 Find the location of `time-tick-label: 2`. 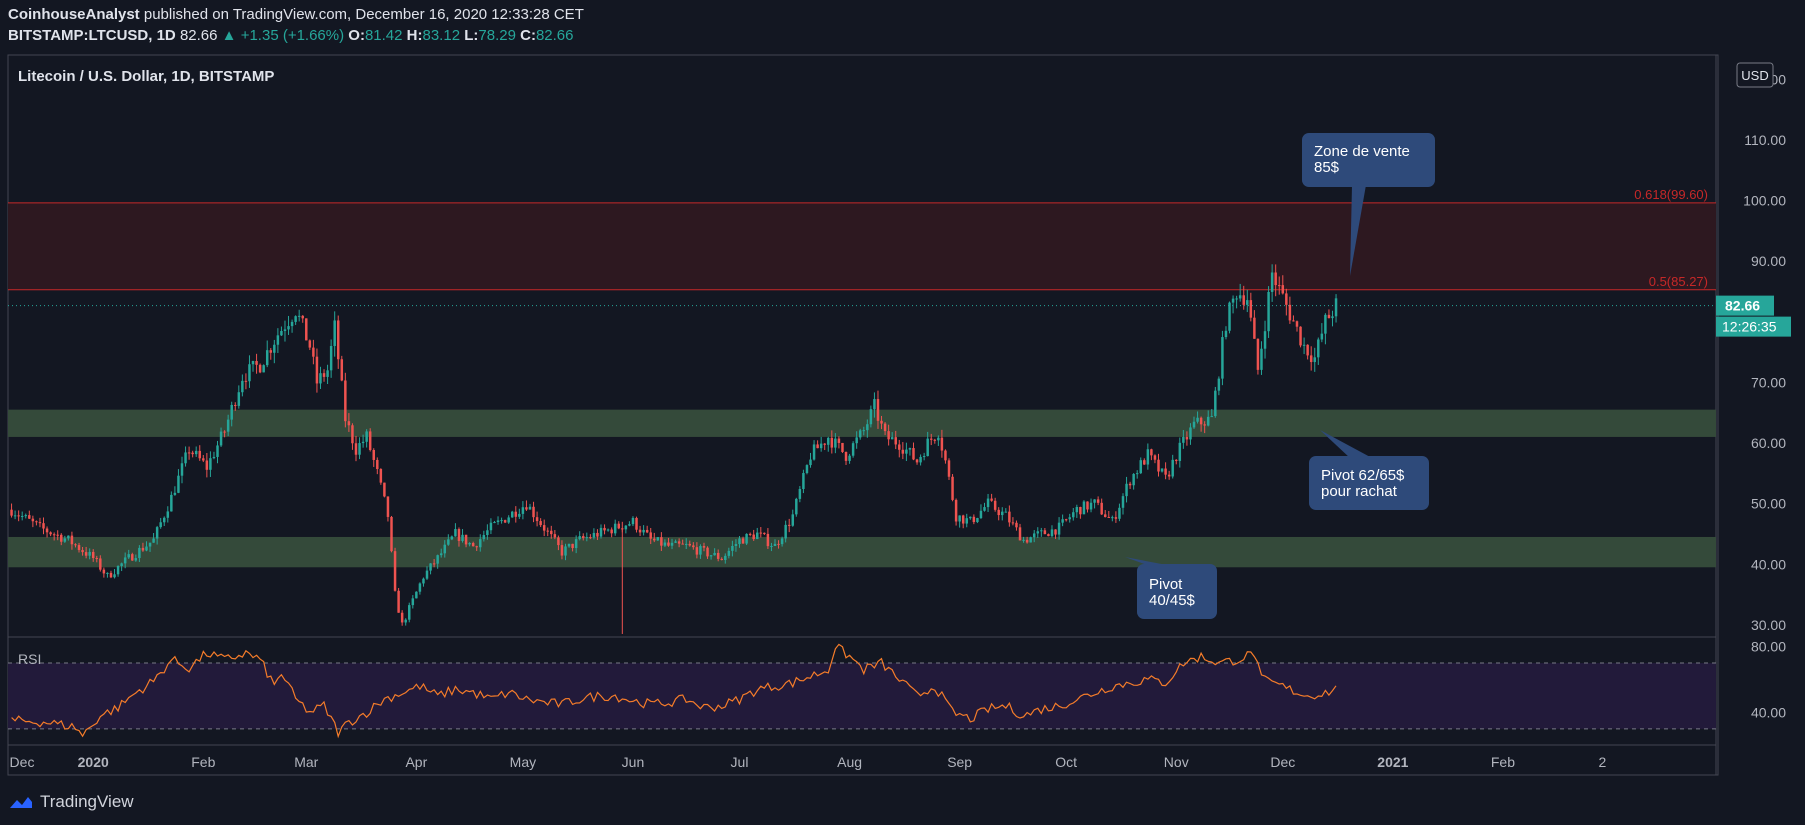

time-tick-label: 2 is located at coordinates (1602, 762).